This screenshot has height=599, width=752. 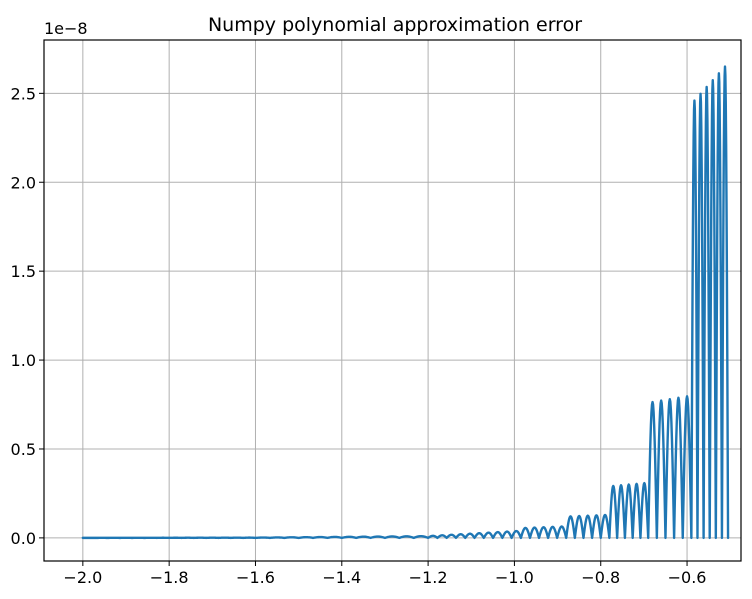 I want to click on y-tick-label: 0.0, so click(x=23, y=538).